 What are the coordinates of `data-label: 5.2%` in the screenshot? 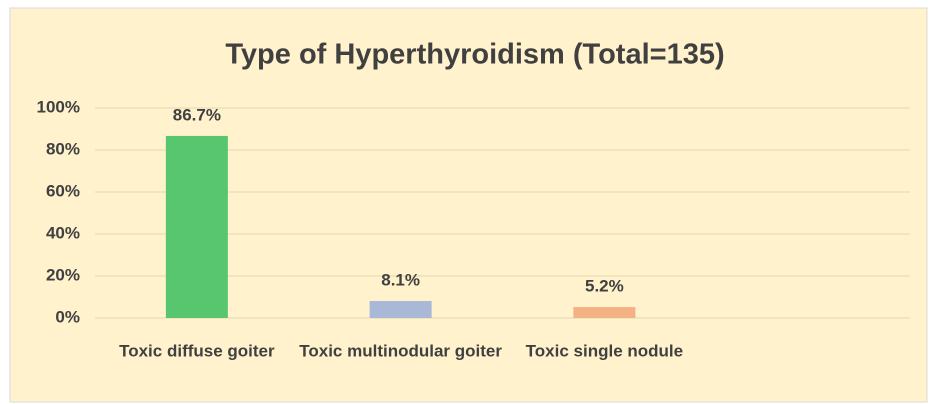 It's located at (604, 286).